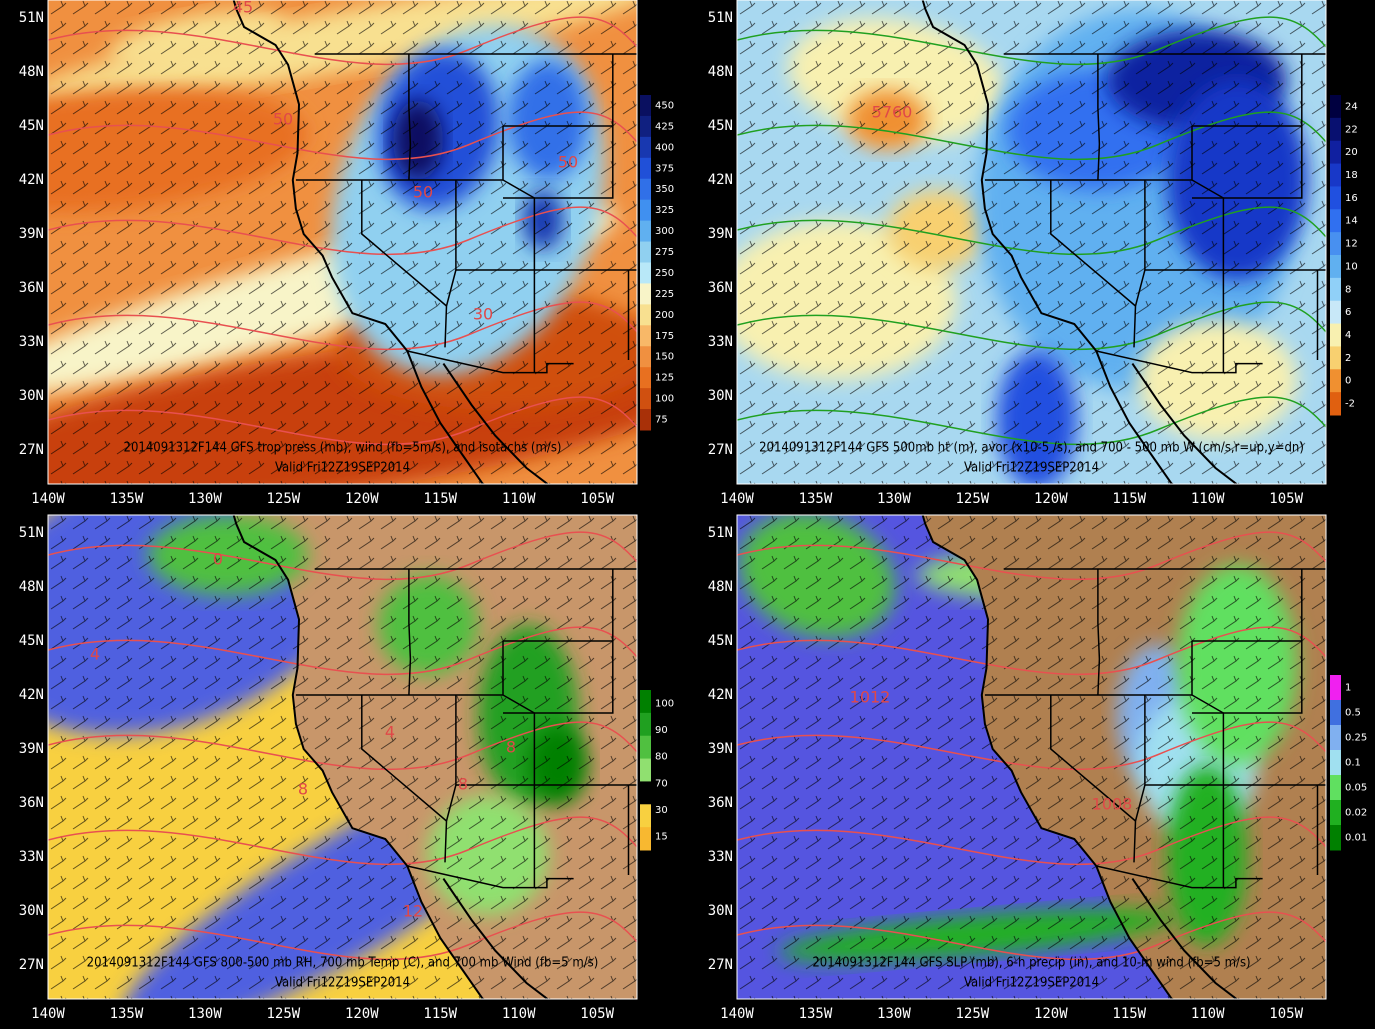 Image resolution: width=1375 pixels, height=1029 pixels. I want to click on coastline, so click(1047, 757).